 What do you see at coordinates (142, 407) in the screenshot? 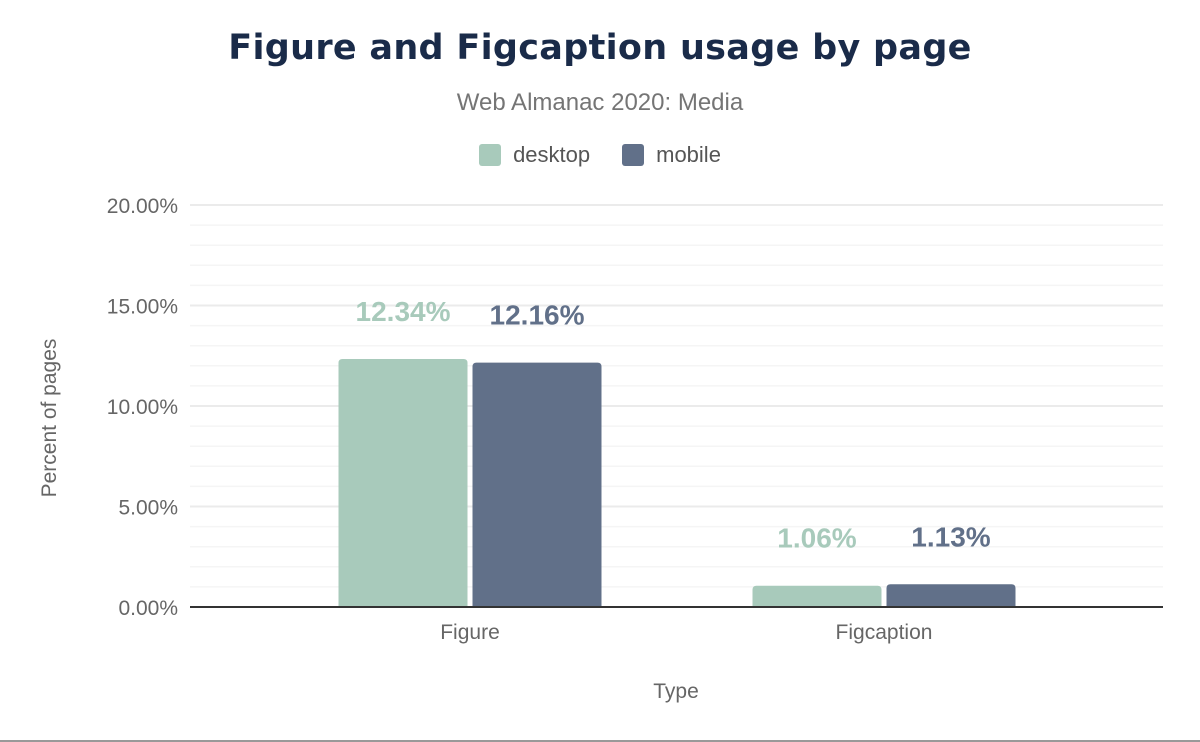
I see `y-tick-label: 10.00%` at bounding box center [142, 407].